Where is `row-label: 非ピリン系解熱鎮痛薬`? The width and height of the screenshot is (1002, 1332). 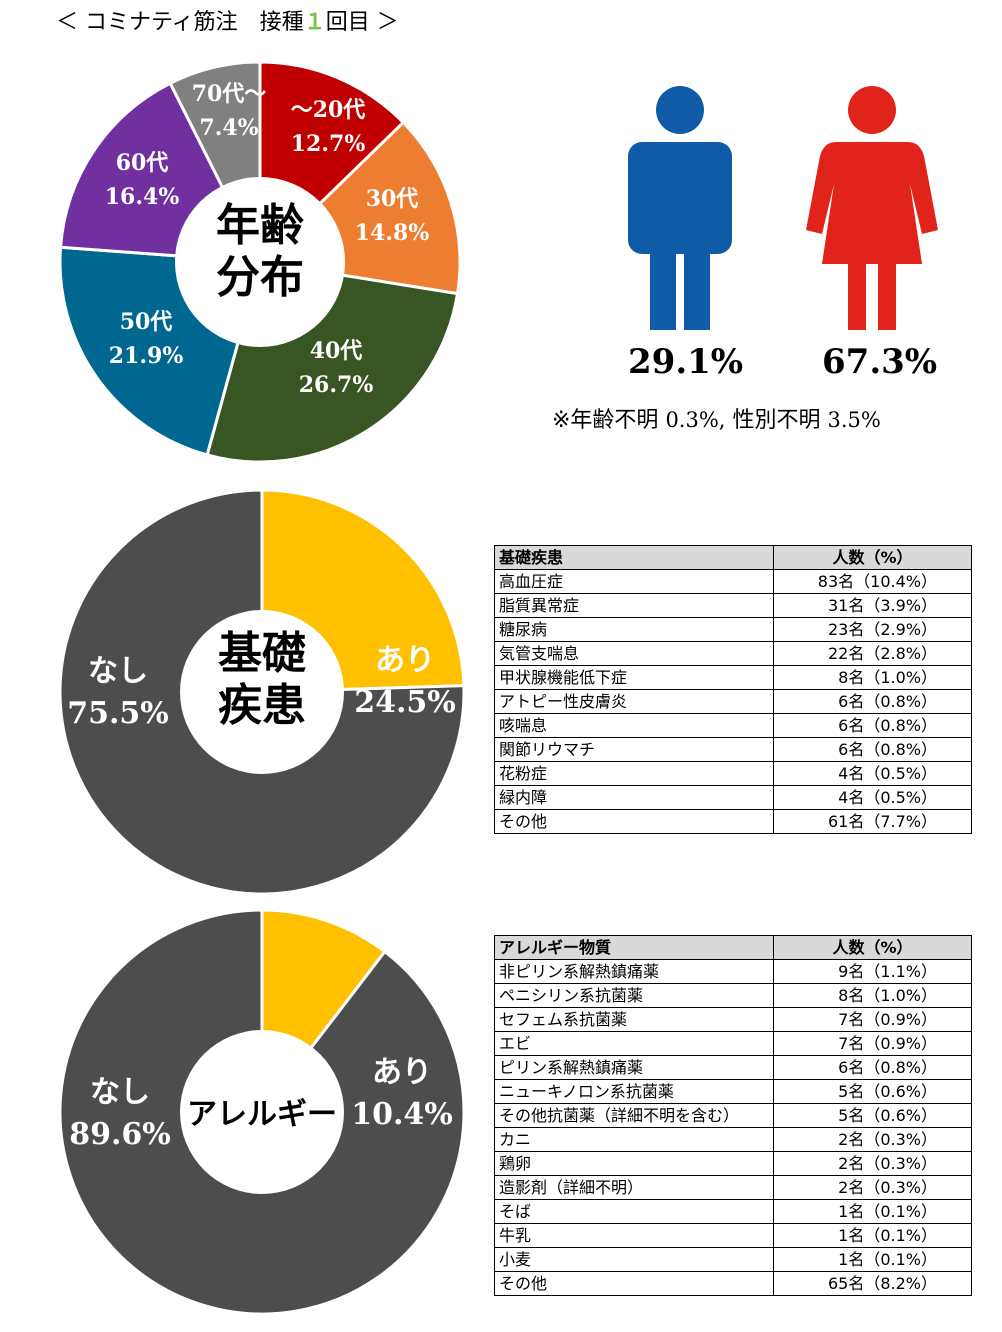
row-label: 非ピリン系解熱鎮痛薬 is located at coordinates (634, 971).